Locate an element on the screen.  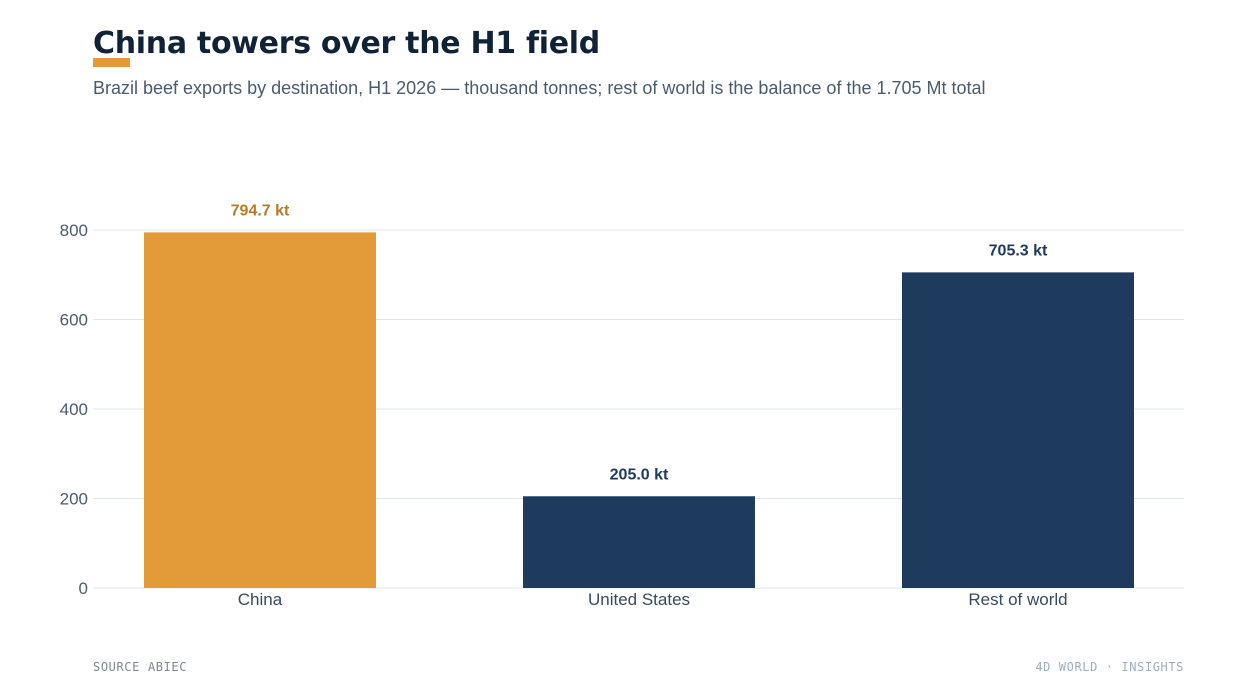
y-tick-label: 800 is located at coordinates (74, 230).